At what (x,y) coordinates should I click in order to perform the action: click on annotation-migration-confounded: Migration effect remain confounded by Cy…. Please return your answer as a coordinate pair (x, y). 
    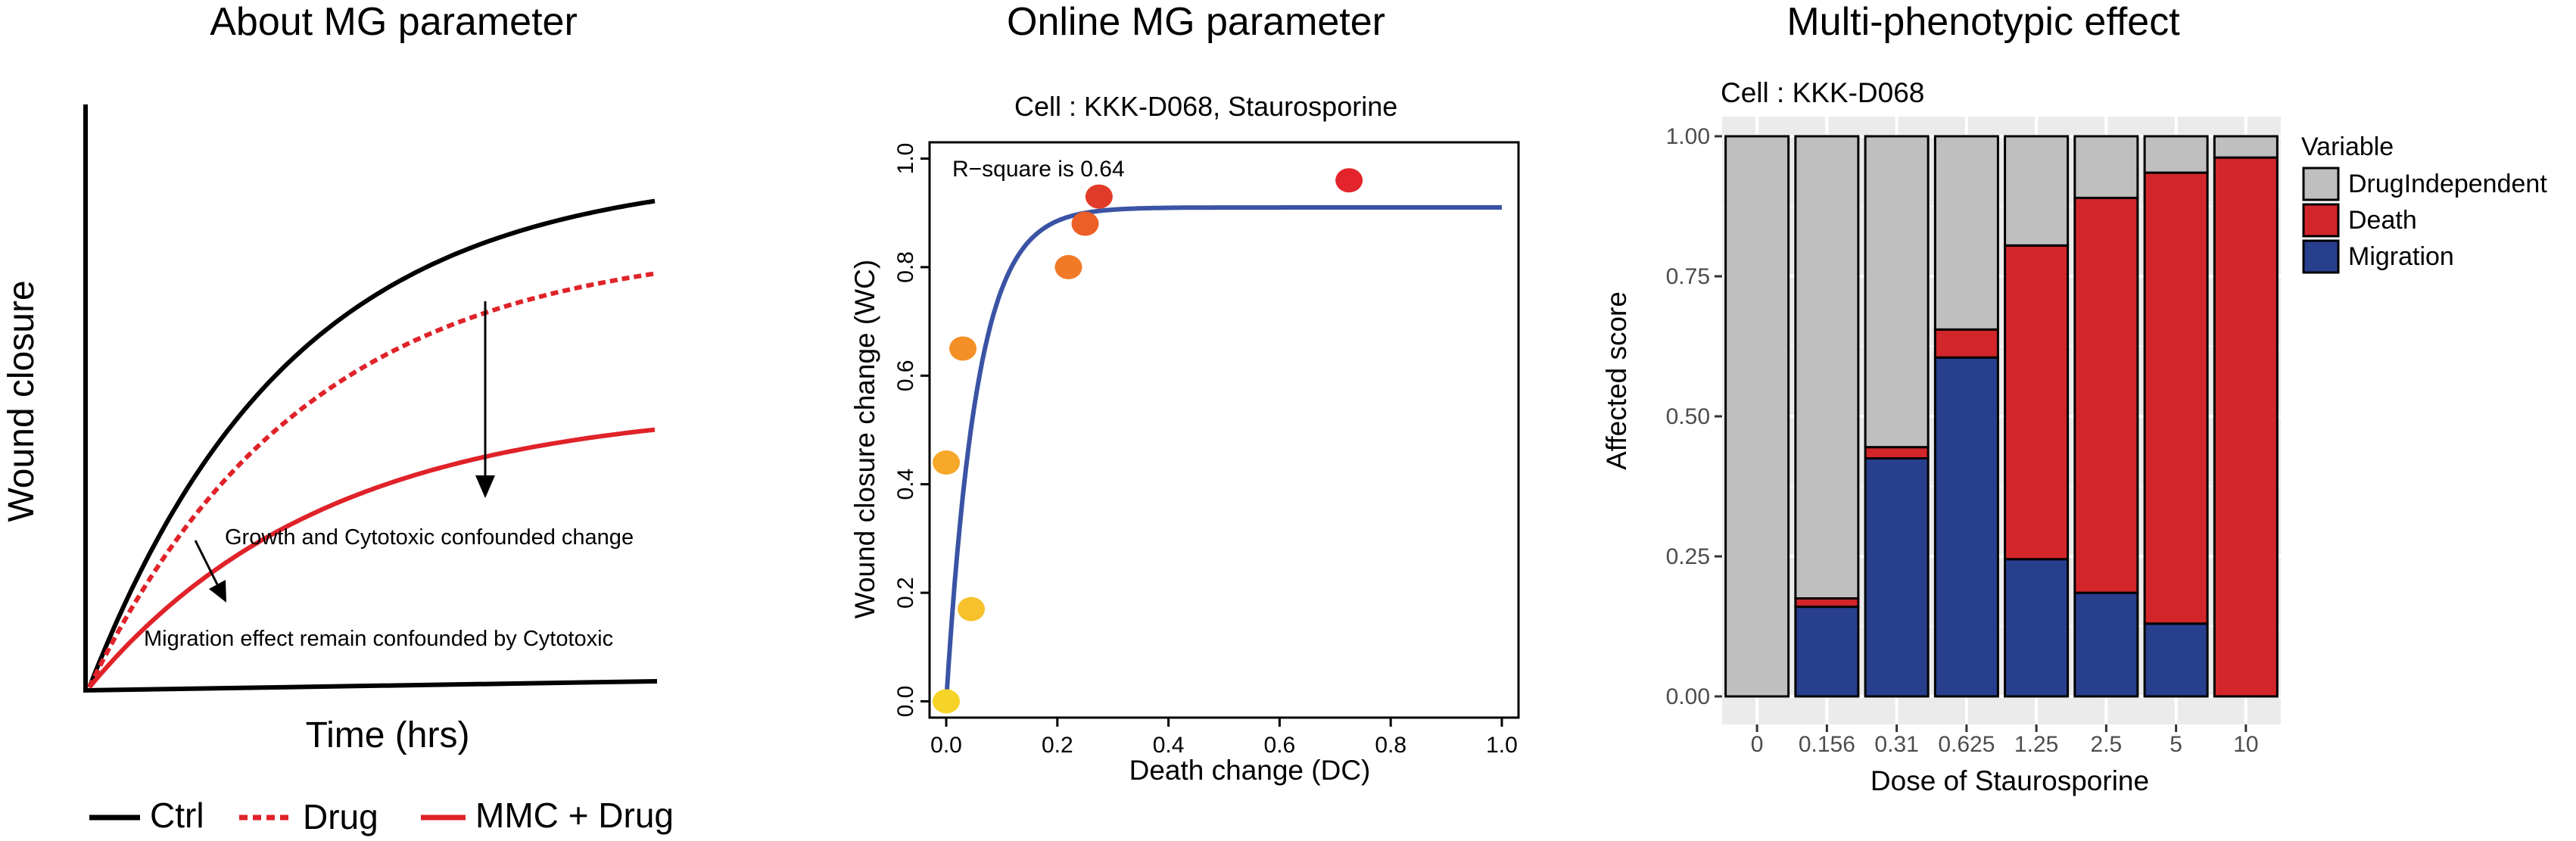
    Looking at the image, I should click on (378, 639).